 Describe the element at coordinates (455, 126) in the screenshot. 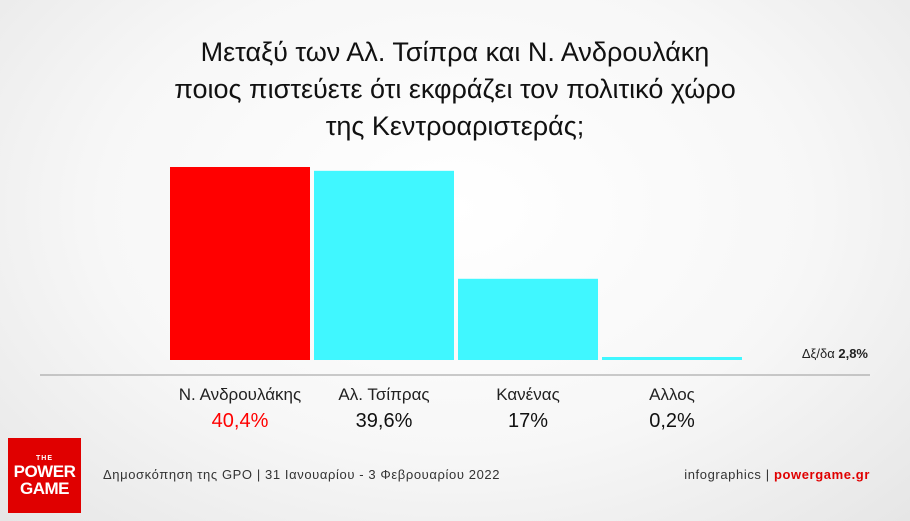

I see `chart-title-line-3: της Κεντροαριστεράς;` at that location.